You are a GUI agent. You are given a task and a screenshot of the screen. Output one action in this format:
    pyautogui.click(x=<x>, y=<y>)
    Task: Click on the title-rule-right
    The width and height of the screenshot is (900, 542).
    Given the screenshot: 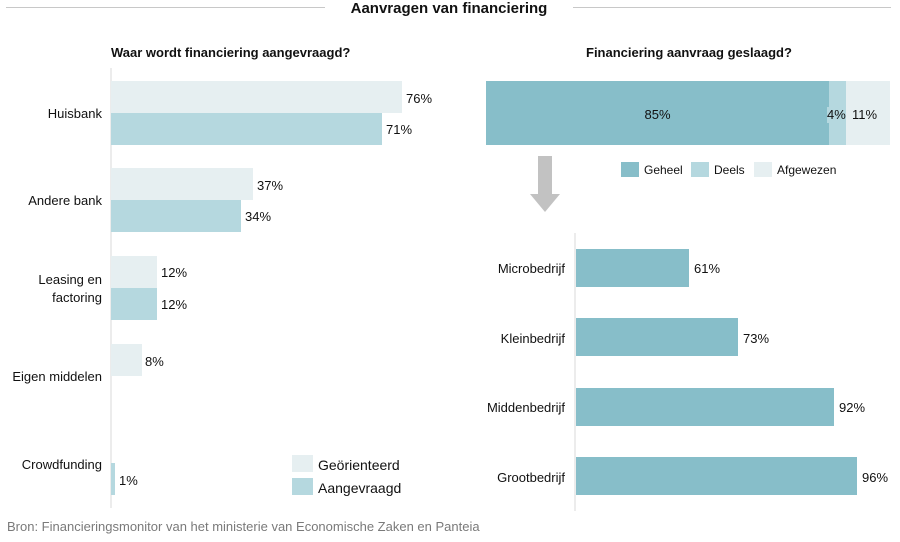 What is the action you would take?
    pyautogui.click(x=732, y=7)
    